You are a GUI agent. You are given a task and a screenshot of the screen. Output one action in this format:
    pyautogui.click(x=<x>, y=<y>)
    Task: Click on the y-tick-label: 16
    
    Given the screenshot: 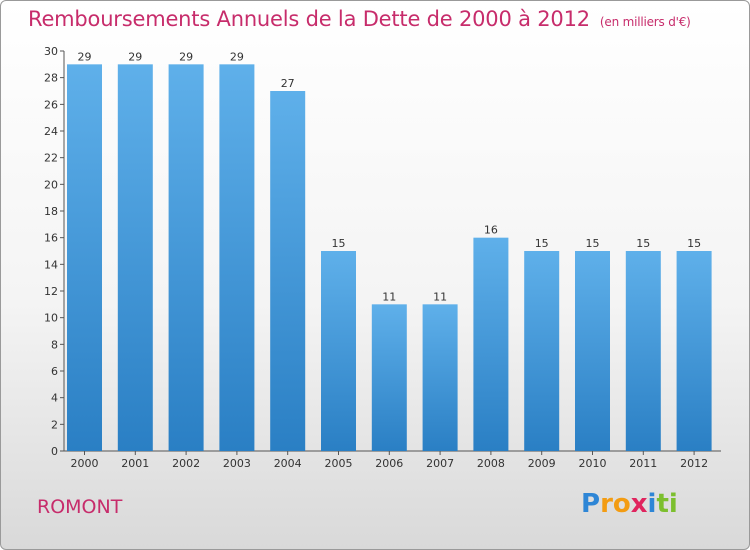 What is the action you would take?
    pyautogui.click(x=51, y=238)
    